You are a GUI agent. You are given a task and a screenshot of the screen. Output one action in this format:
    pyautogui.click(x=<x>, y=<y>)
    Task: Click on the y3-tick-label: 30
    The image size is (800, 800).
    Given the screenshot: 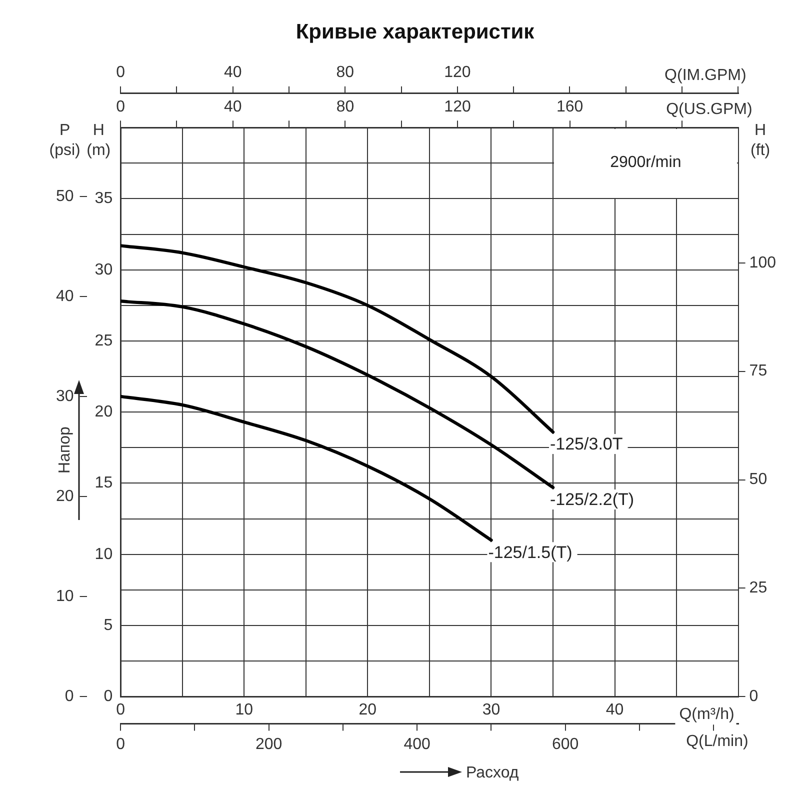 What is the action you would take?
    pyautogui.click(x=65, y=397)
    